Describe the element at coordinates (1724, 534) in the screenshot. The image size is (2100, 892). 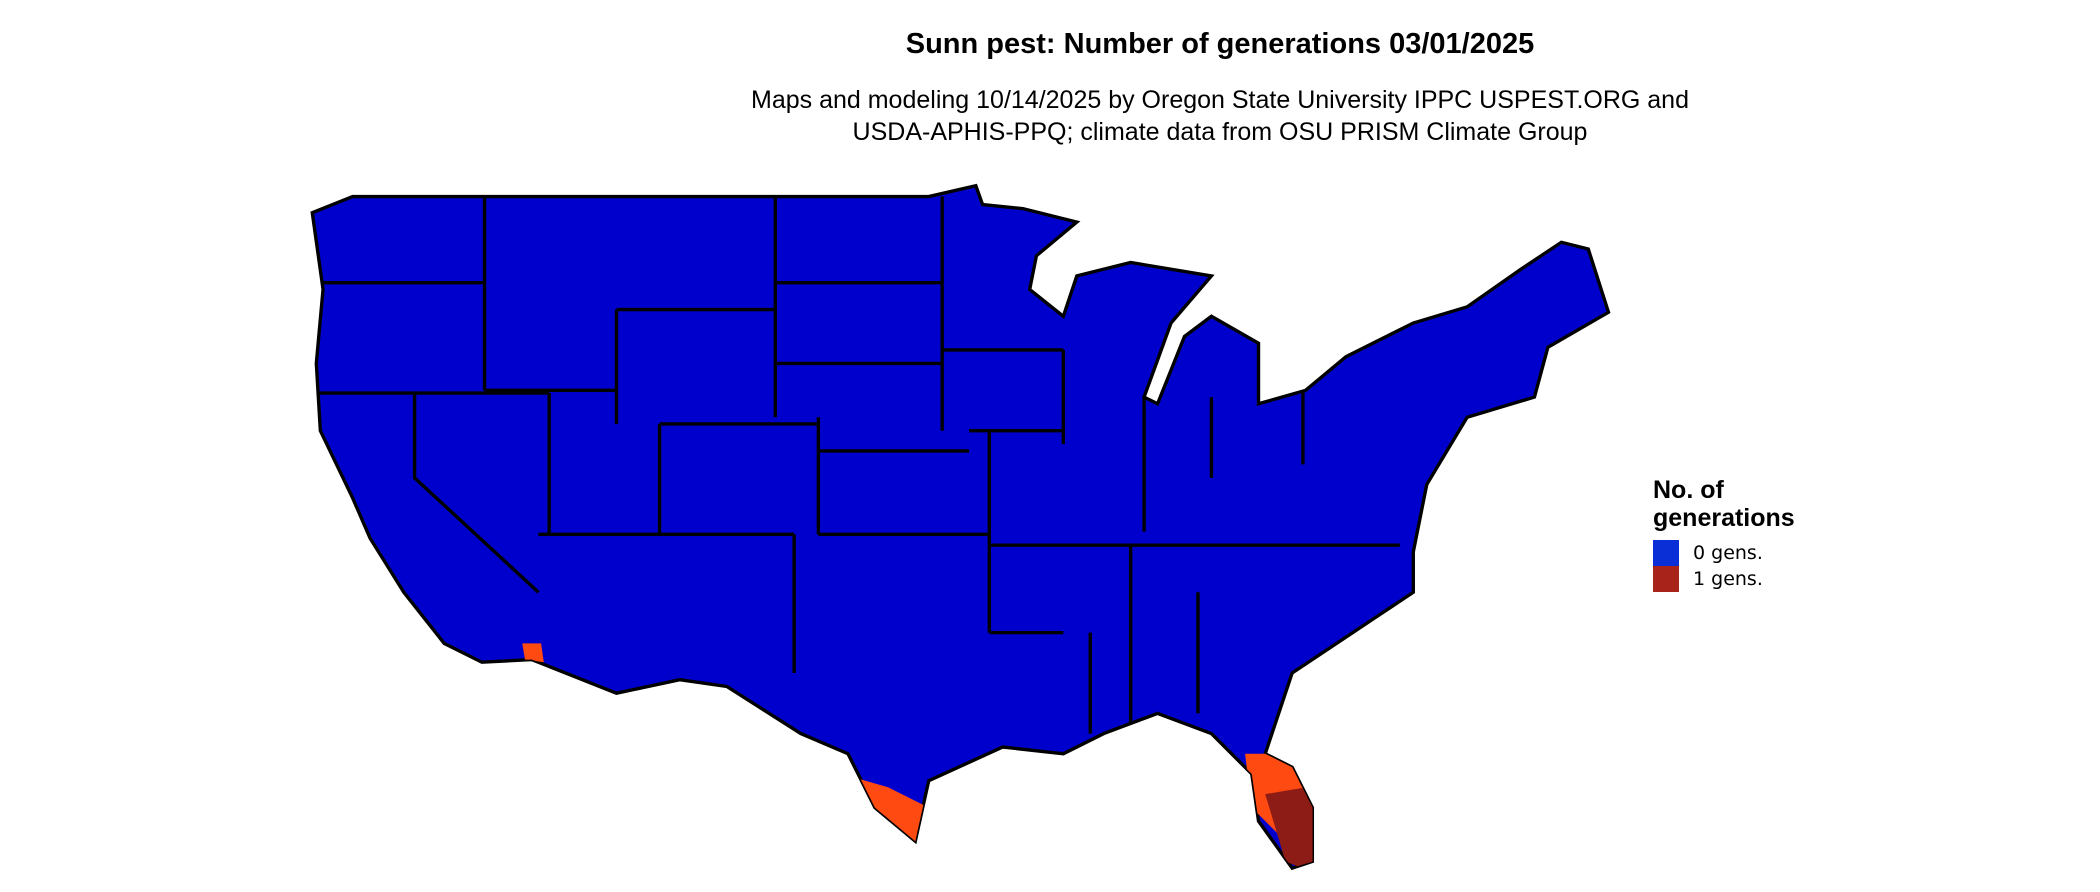
I see `legend: No. of generations 0 gens. 1 gens.` at that location.